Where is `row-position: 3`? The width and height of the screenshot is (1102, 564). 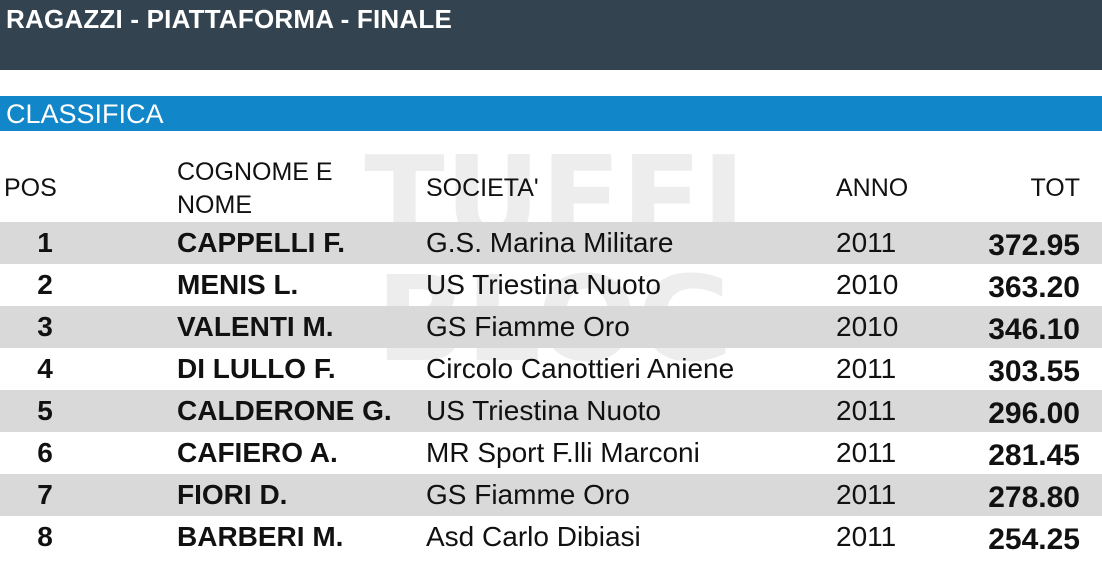
row-position: 3 is located at coordinates (45, 326).